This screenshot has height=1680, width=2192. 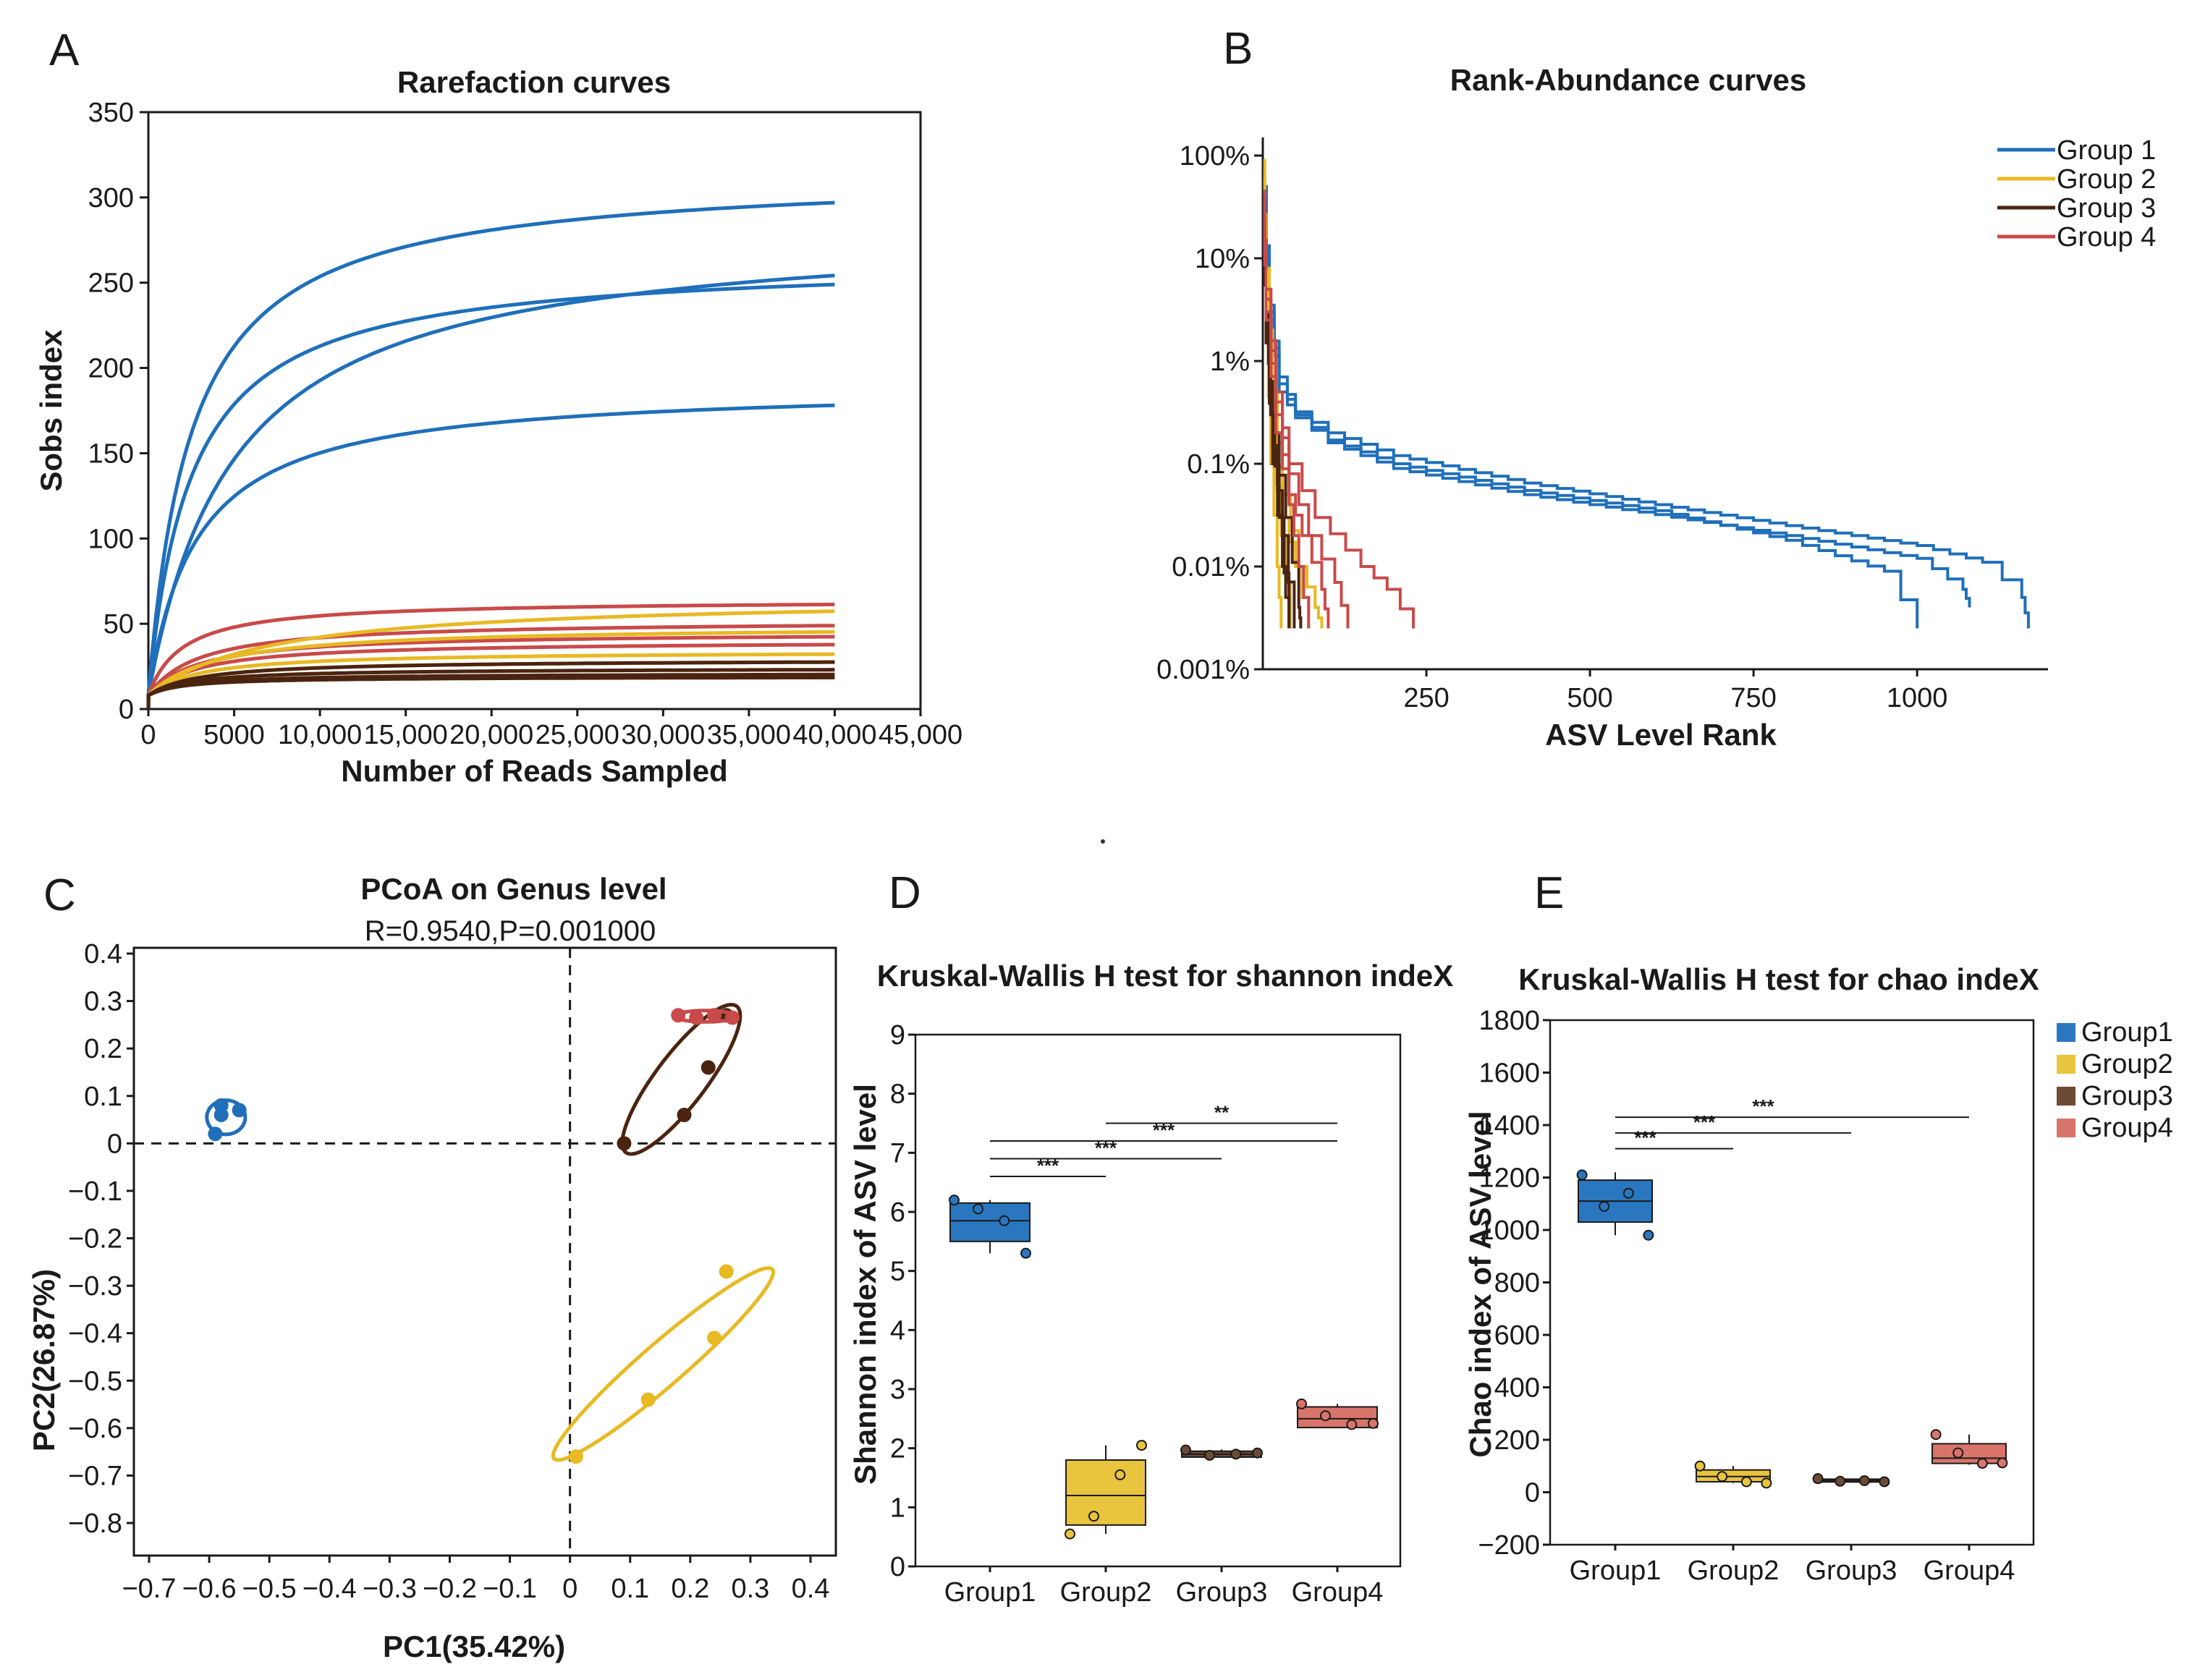 I want to click on y-tick-label: −0.2, so click(x=95, y=1239).